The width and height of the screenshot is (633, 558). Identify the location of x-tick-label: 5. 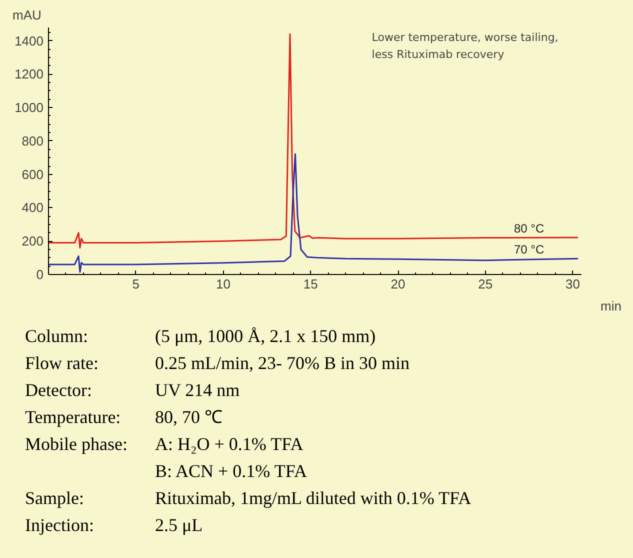
(136, 284).